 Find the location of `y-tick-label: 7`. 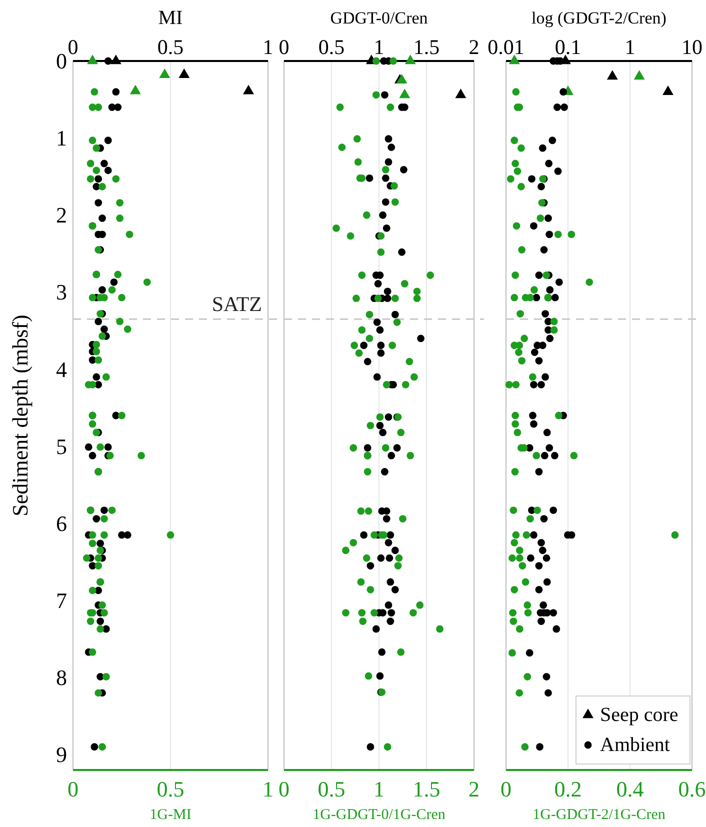

y-tick-label: 7 is located at coordinates (61, 600).